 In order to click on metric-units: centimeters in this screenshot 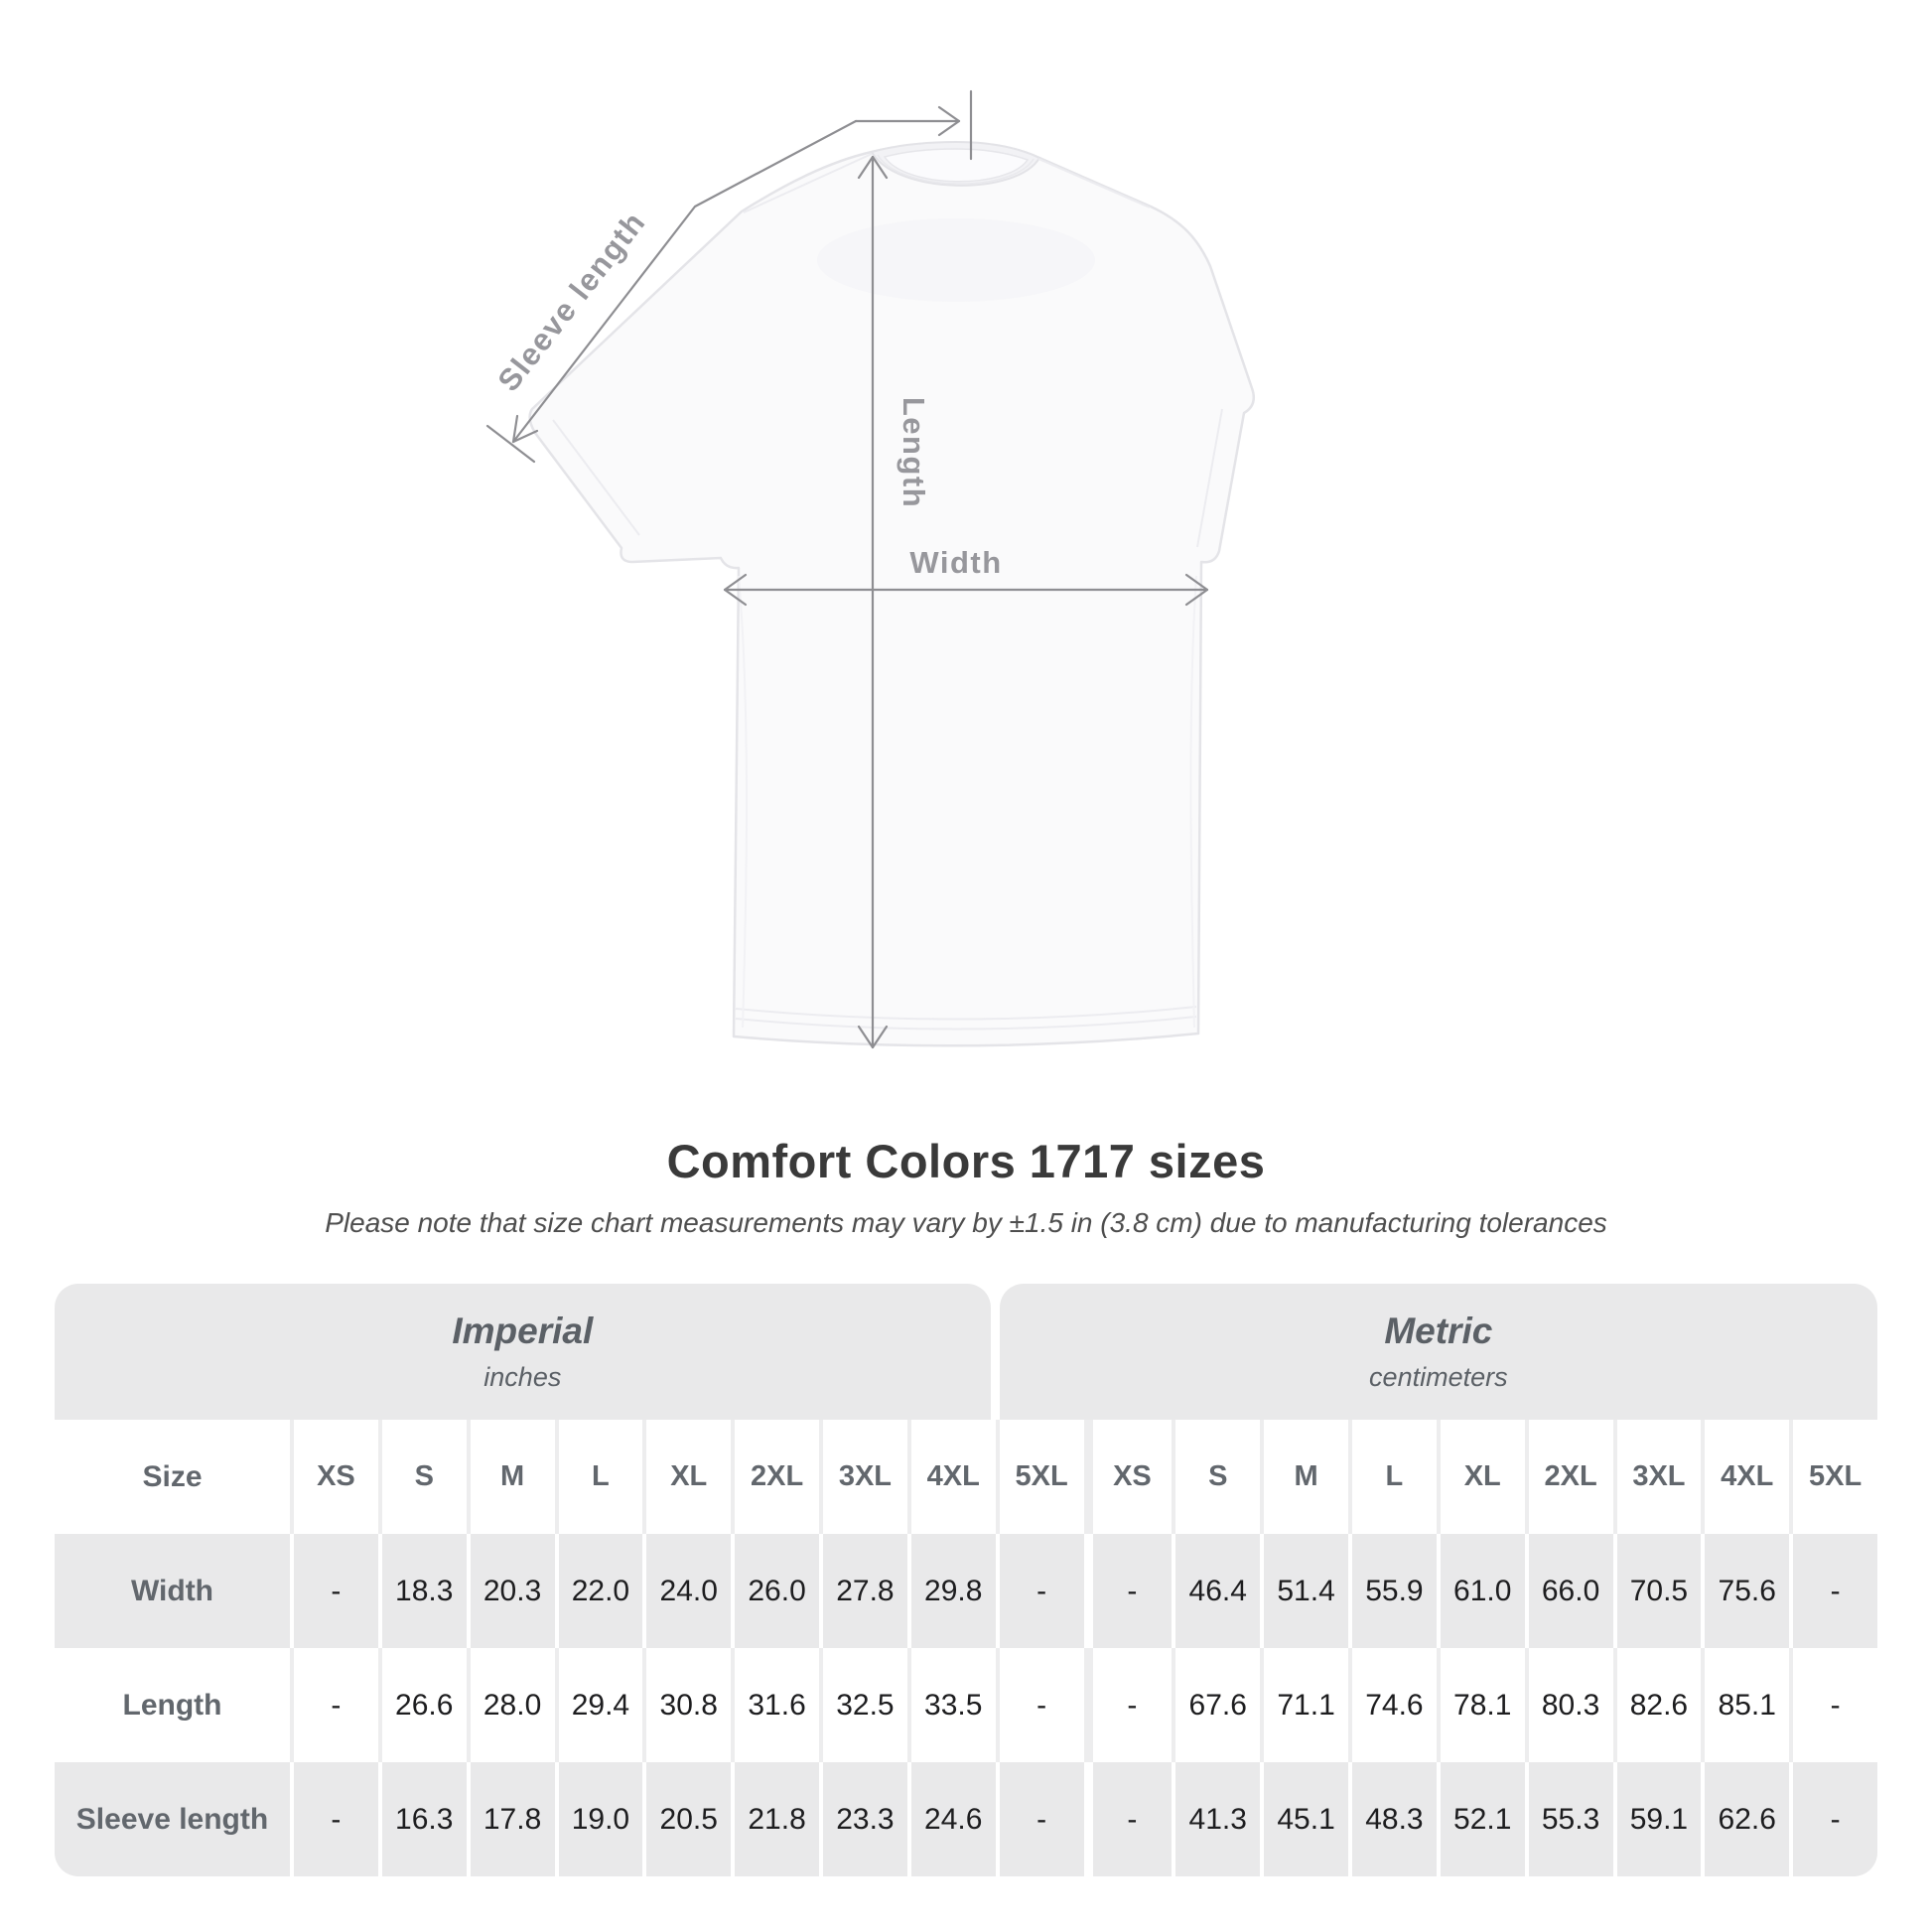, I will do `click(1438, 1377)`.